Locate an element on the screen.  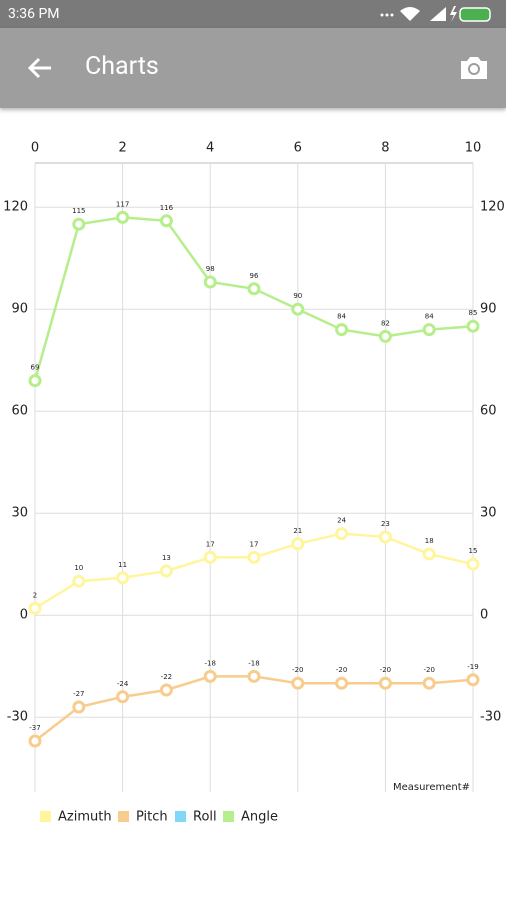
x-tick-label: 8 is located at coordinates (385, 148).